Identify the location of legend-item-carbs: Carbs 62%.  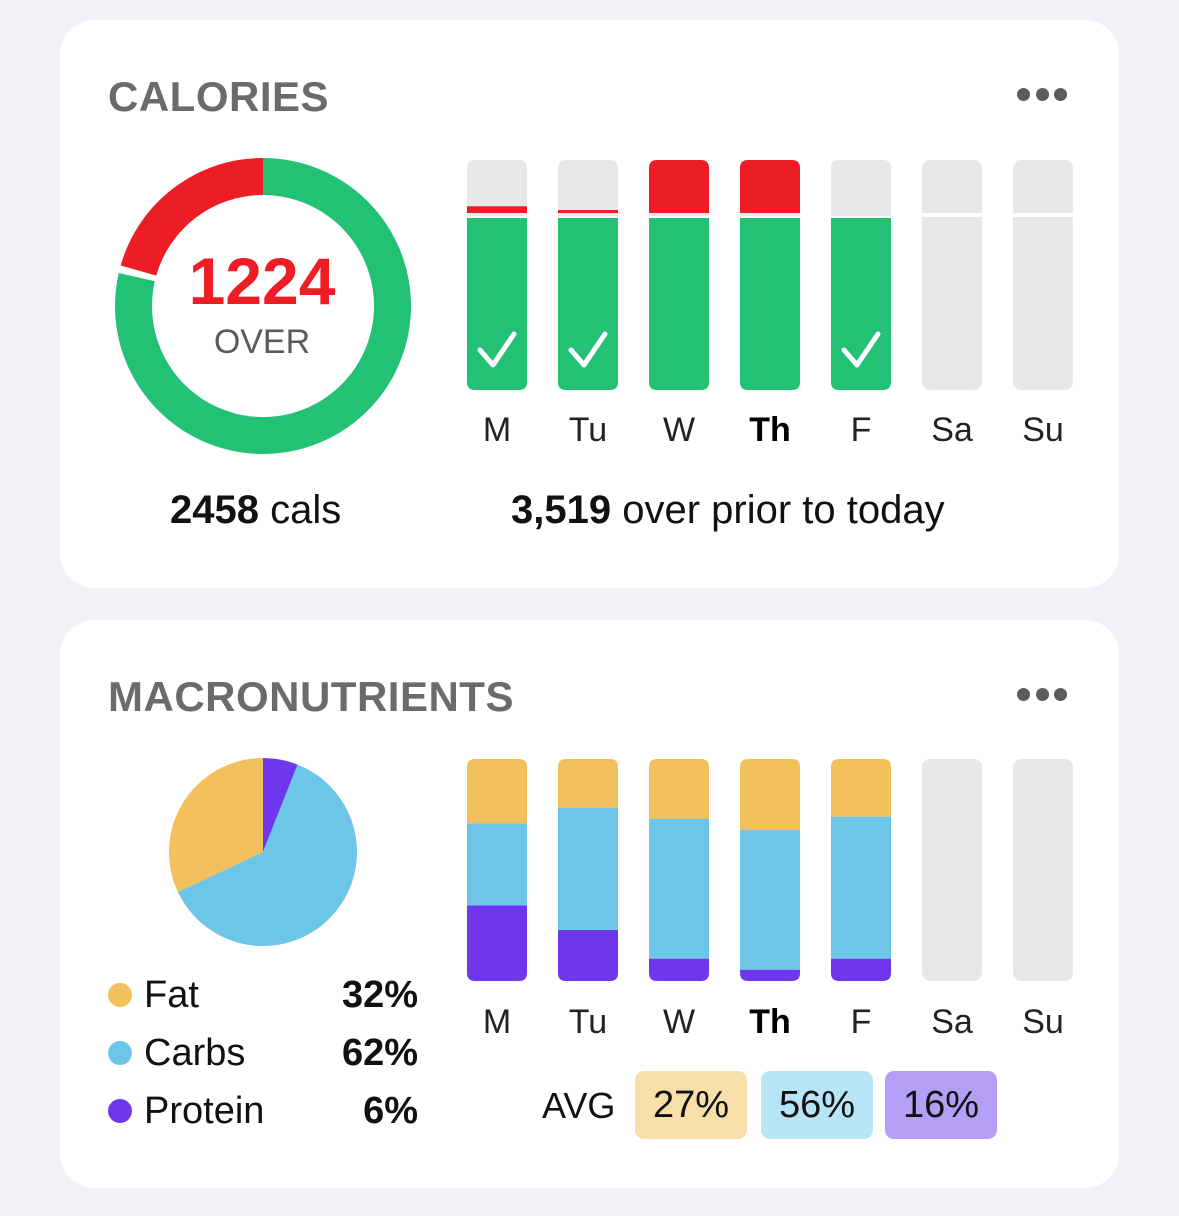
(263, 1053).